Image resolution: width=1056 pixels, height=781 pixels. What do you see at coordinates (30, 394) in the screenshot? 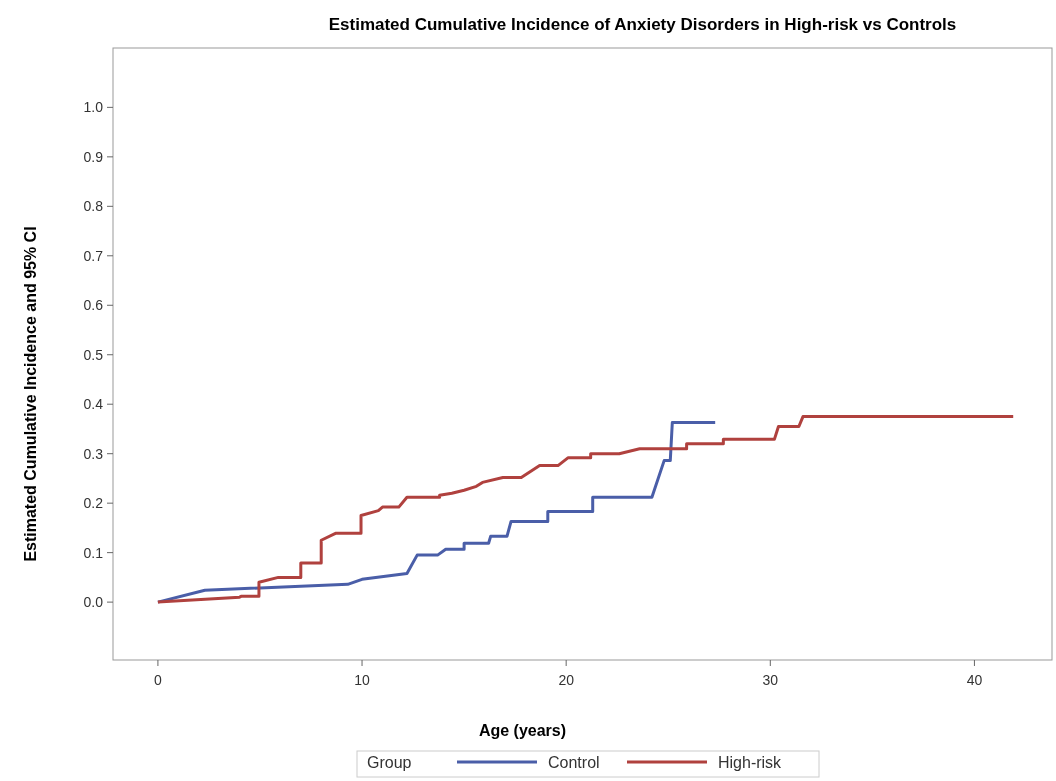
I see `y-axis-title: Estimated Cumulative Incidence and 95% CI` at bounding box center [30, 394].